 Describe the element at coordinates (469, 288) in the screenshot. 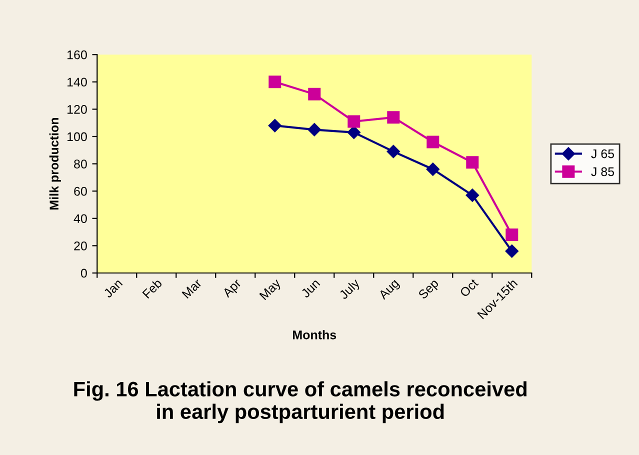

I see `x-tick-label: Oct` at that location.